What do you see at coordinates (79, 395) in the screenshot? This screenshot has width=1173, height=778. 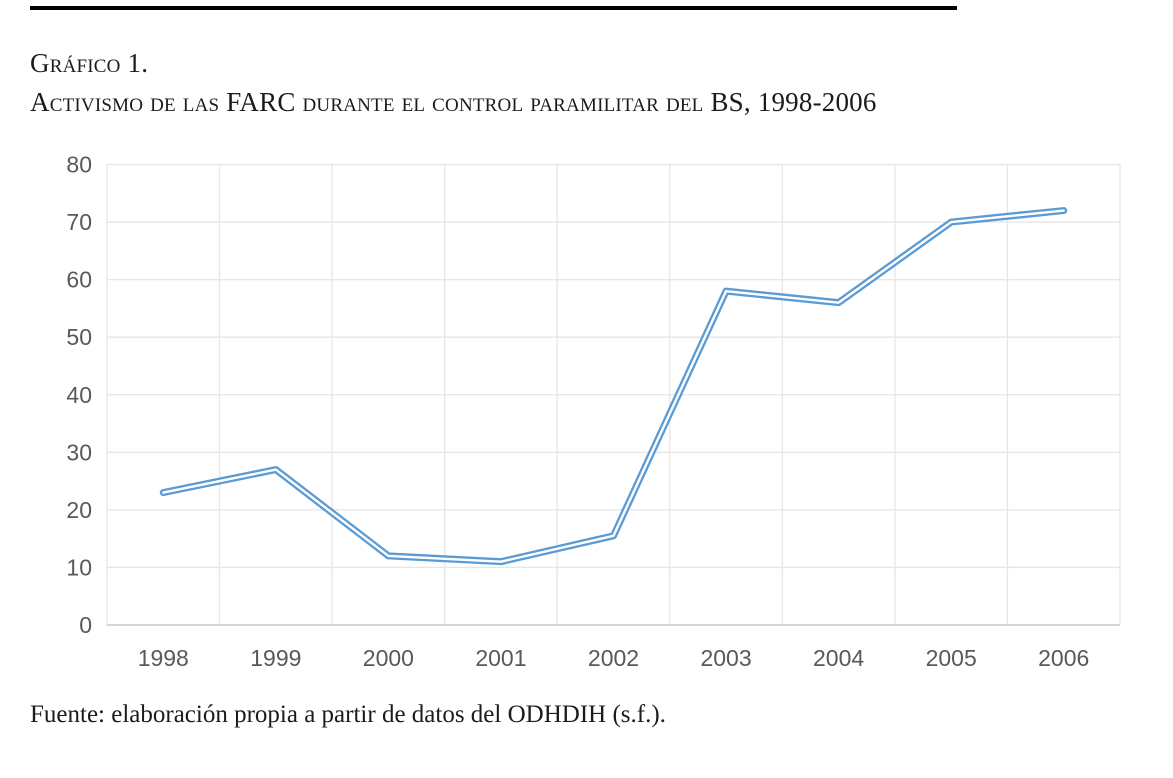 I see `y-tick-label: 40` at bounding box center [79, 395].